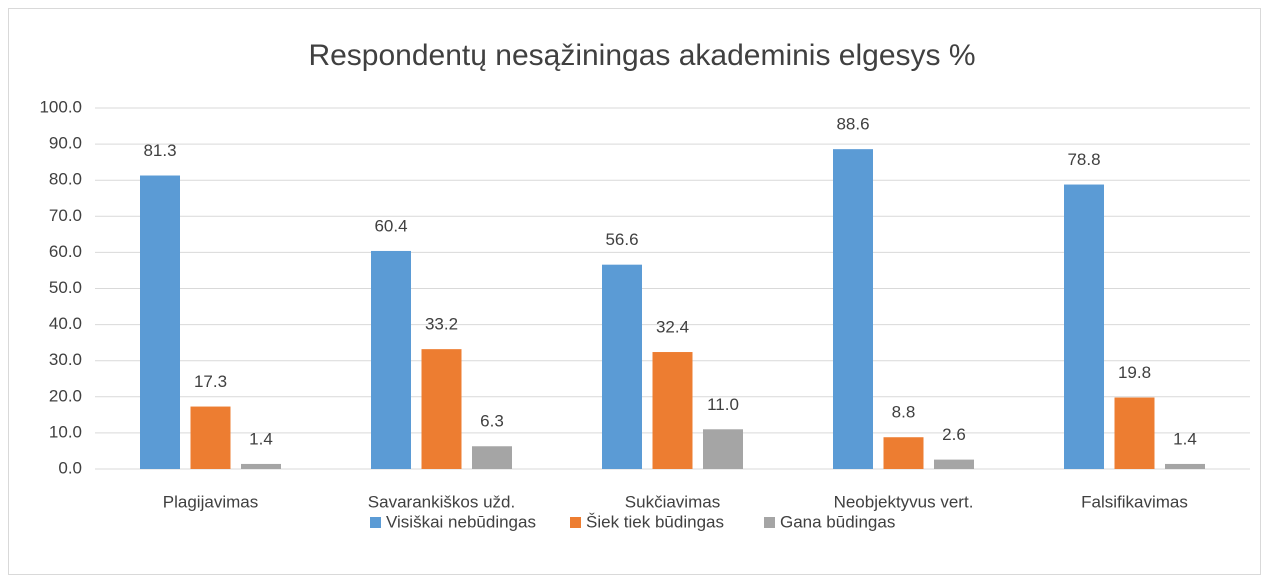 The width and height of the screenshot is (1269, 588). I want to click on data-label: 78.8, so click(1083, 159).